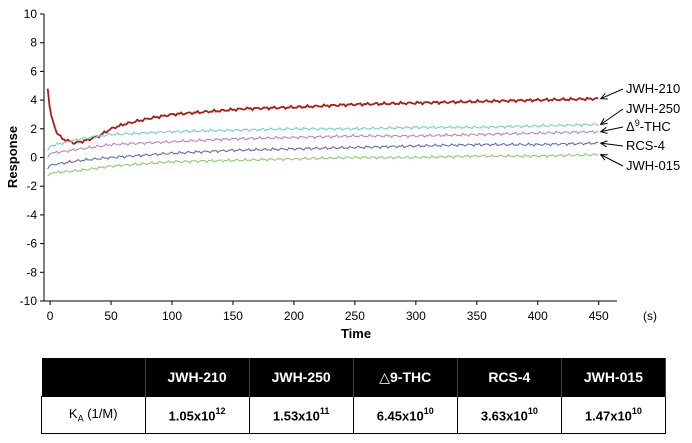  I want to click on y-tick-label: 0, so click(33, 158).